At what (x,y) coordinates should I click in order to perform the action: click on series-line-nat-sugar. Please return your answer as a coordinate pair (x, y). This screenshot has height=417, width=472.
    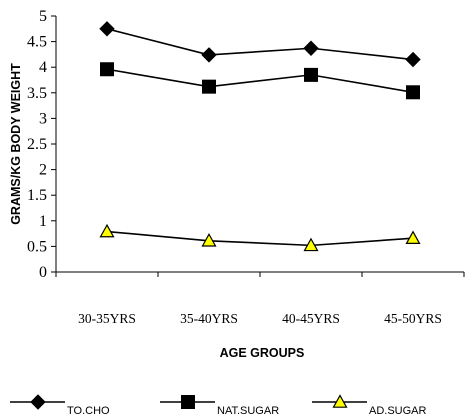
    Looking at the image, I should click on (260, 81).